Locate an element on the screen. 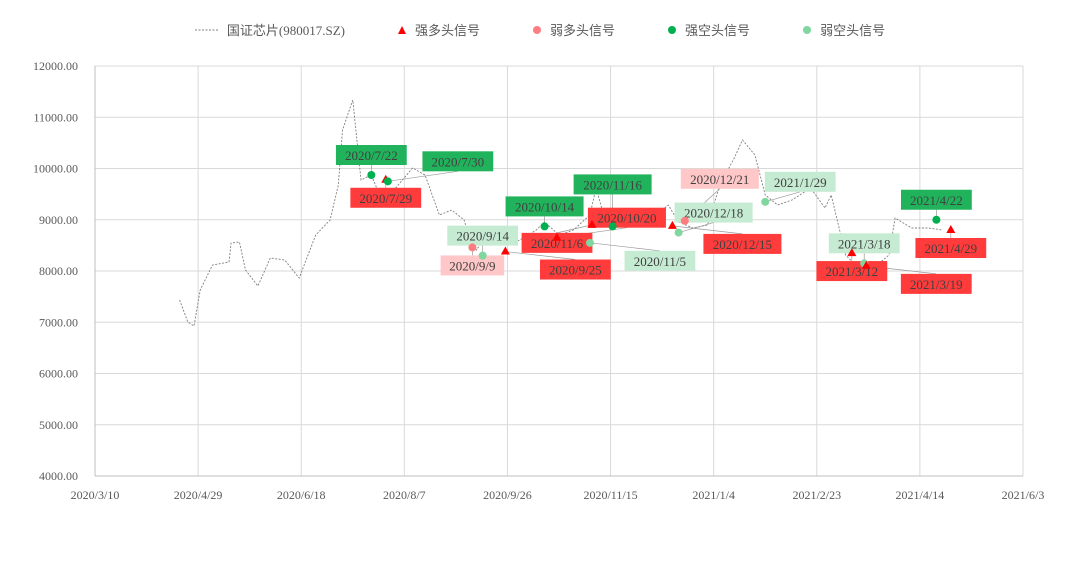  signal-label: 2020/10/14 is located at coordinates (545, 206).